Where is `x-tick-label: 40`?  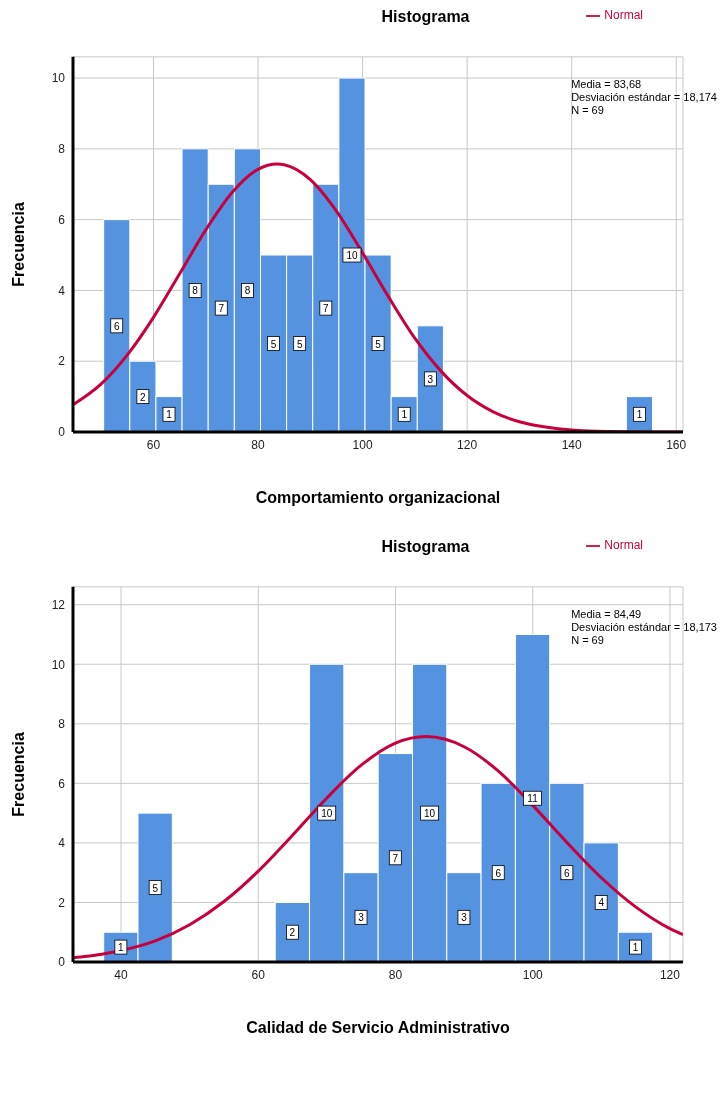 x-tick-label: 40 is located at coordinates (121, 974).